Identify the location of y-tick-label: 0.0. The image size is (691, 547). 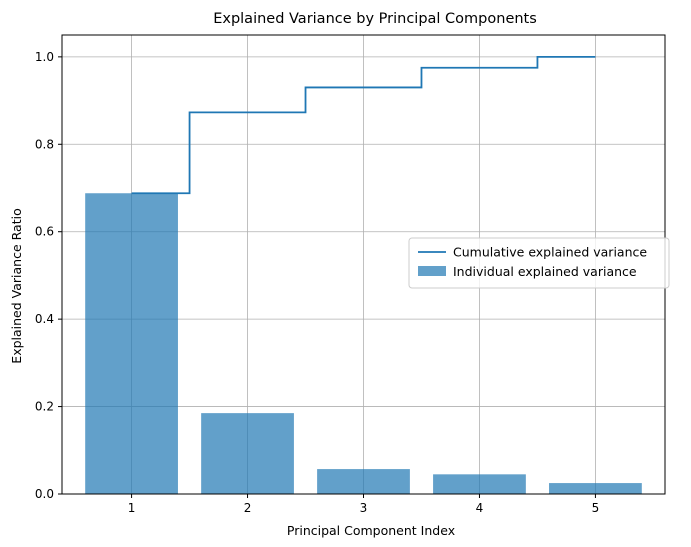
(44, 494).